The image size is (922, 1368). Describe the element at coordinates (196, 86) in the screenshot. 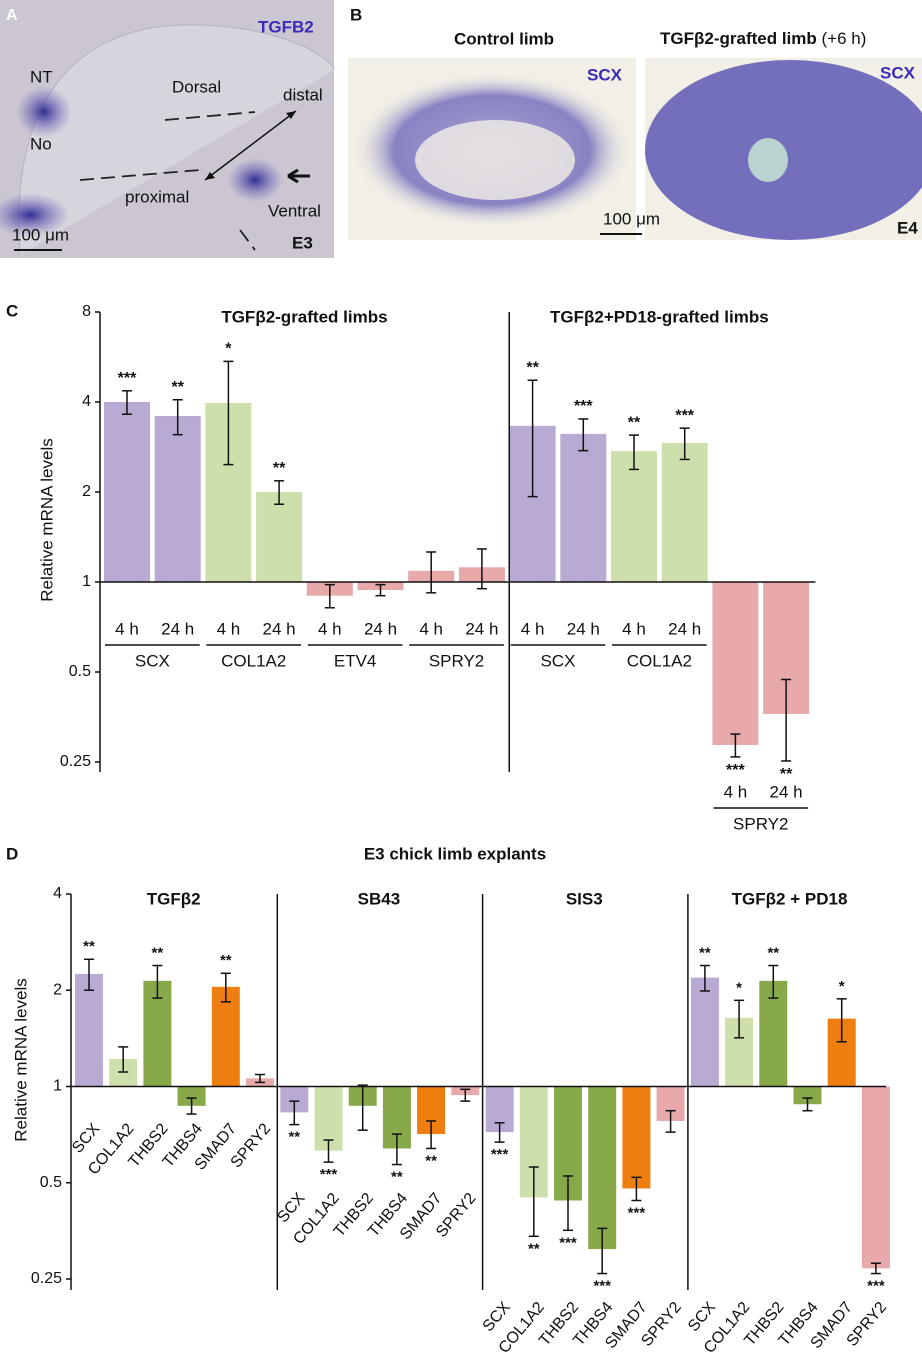

I see `image-label: Dorsal` at that location.